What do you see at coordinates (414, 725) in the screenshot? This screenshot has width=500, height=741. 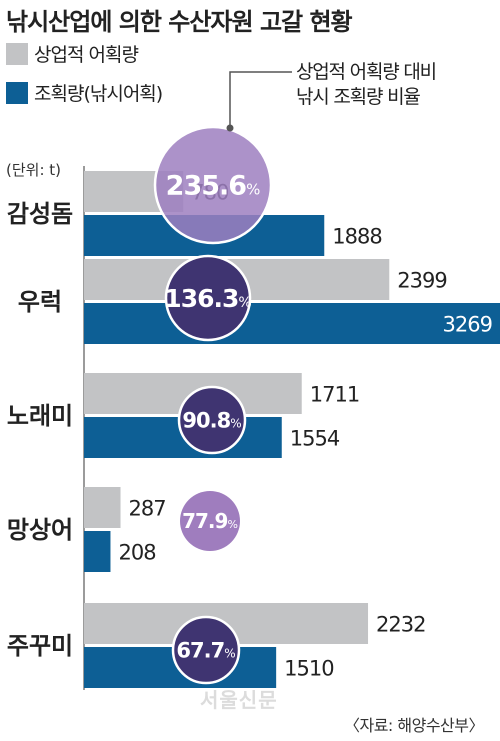 I see `source-note: 〈자료: 해양수산부〉` at bounding box center [414, 725].